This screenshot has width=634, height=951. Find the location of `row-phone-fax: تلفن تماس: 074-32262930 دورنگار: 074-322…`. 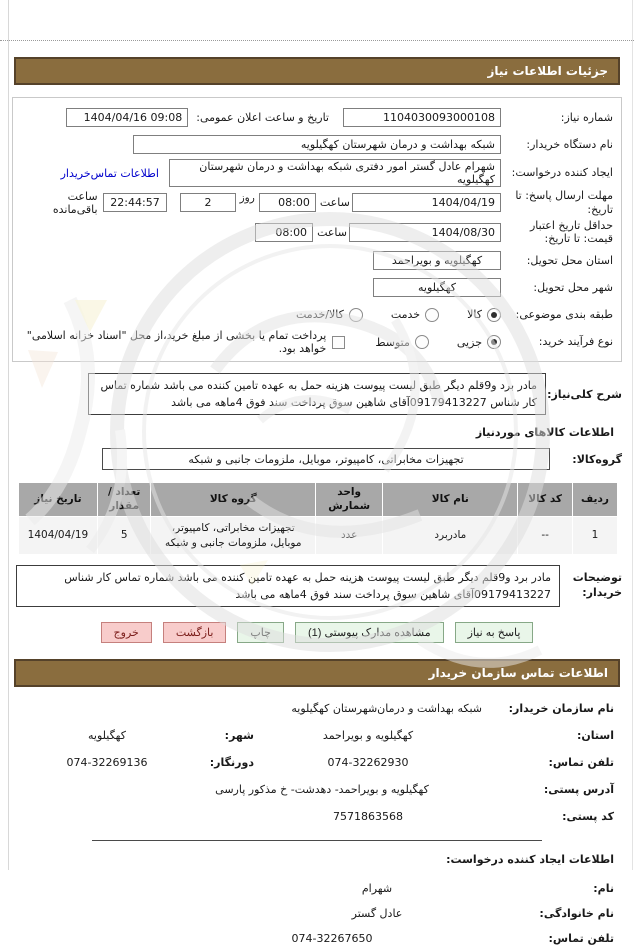

row-phone-fax: تلفن تماس: 074-32262930 دورنگار: 074-322… is located at coordinates (317, 762).